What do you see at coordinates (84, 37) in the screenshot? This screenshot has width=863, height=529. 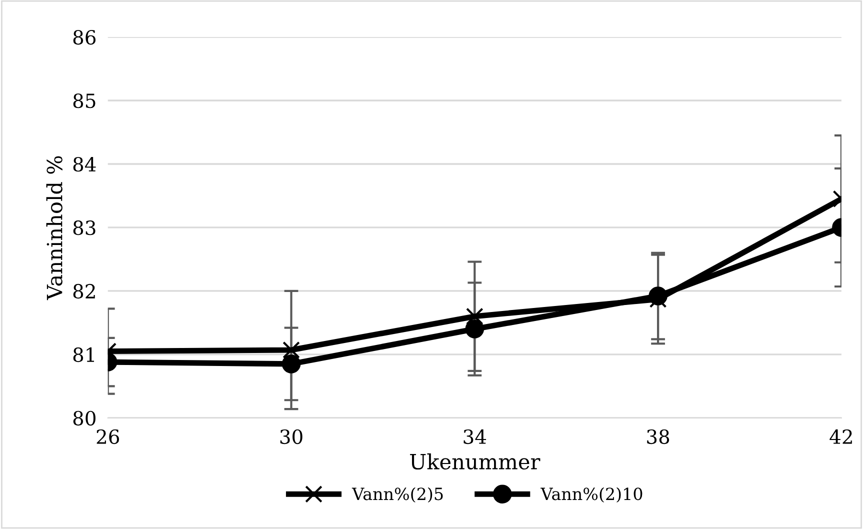 I see `y-tick-label: 86` at bounding box center [84, 37].